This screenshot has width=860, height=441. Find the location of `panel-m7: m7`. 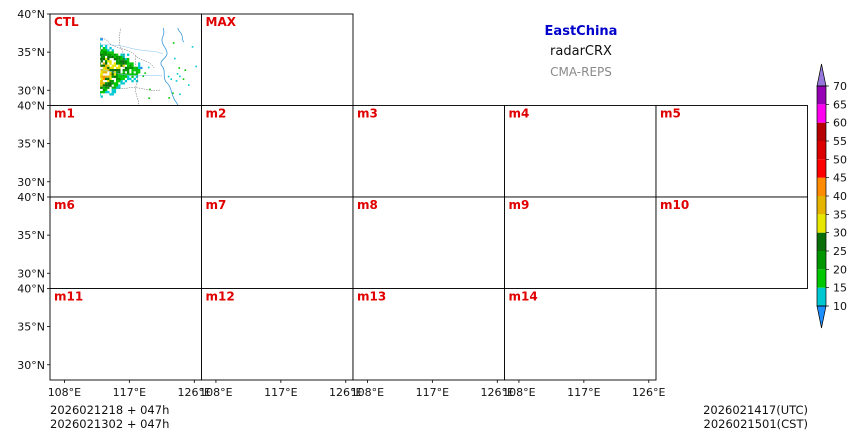

panel-m7: m7 is located at coordinates (277, 242).